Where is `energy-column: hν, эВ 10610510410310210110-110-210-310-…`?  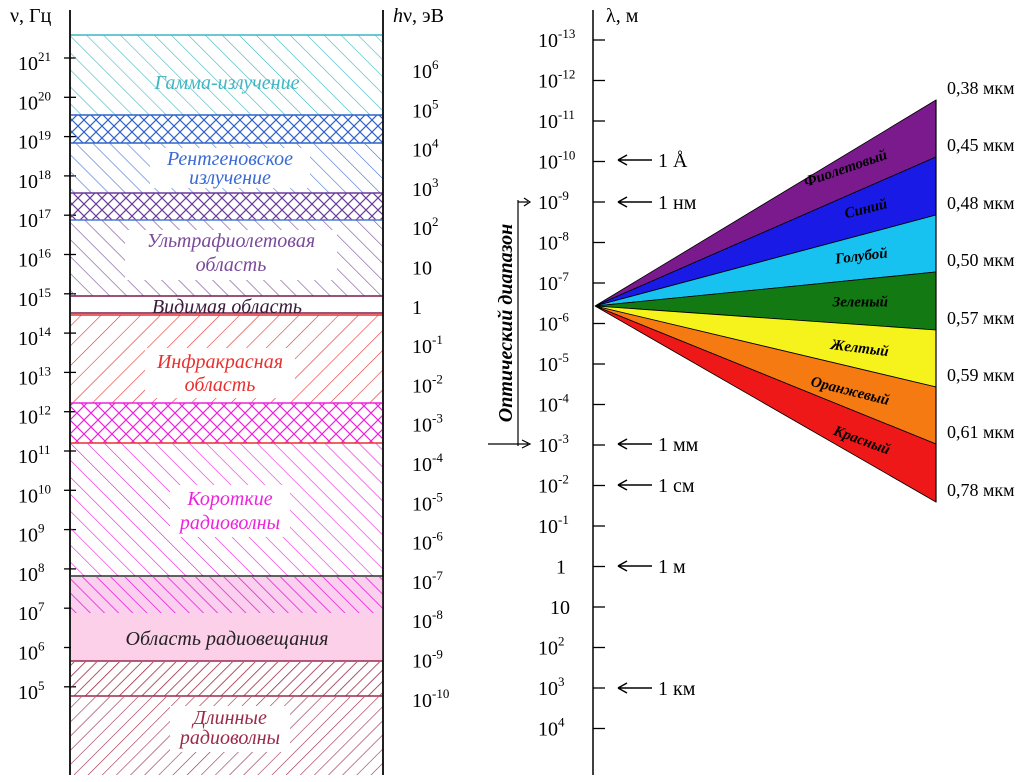 energy-column: hν, эВ 10610510410310210110-110-210-310-… is located at coordinates (421, 358).